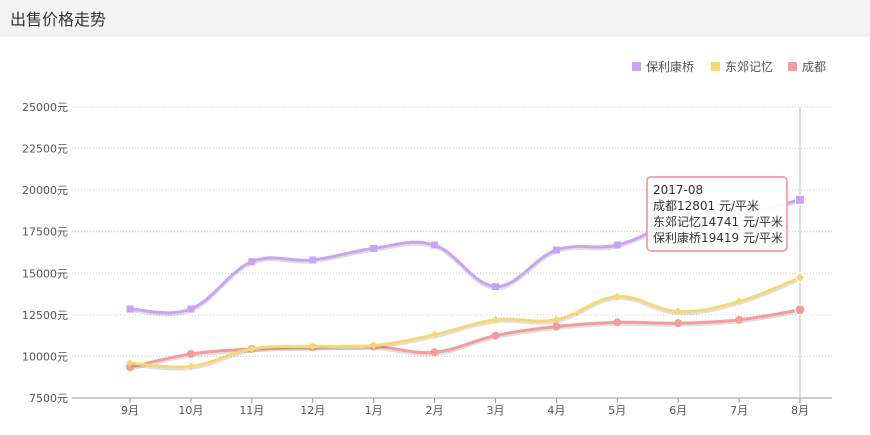  Describe the element at coordinates (45, 273) in the screenshot. I see `y-tick-label: 15000元` at that location.